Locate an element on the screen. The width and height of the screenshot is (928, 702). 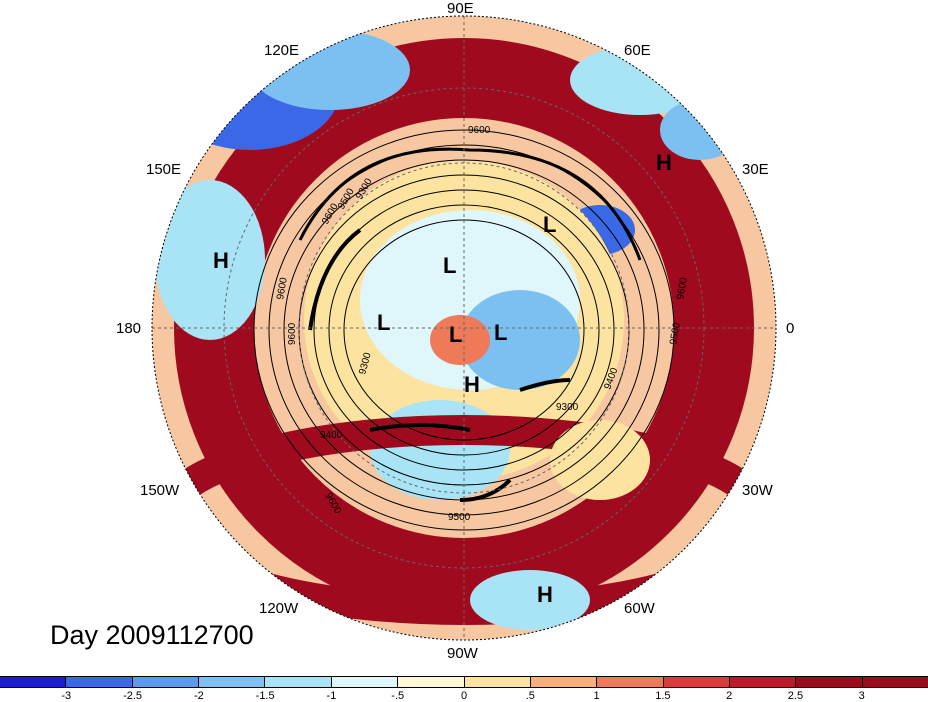
contour-label: 9400 is located at coordinates (331, 435).